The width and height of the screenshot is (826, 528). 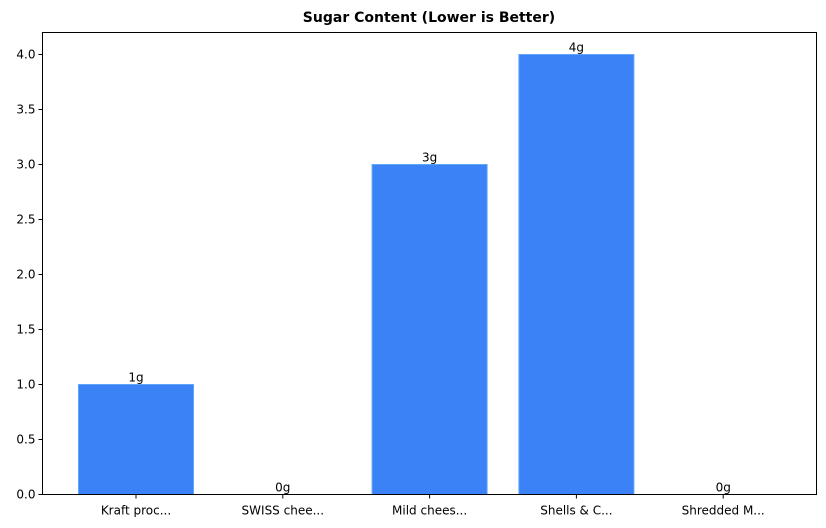 I want to click on bar-value-label: 3g, so click(x=429, y=158).